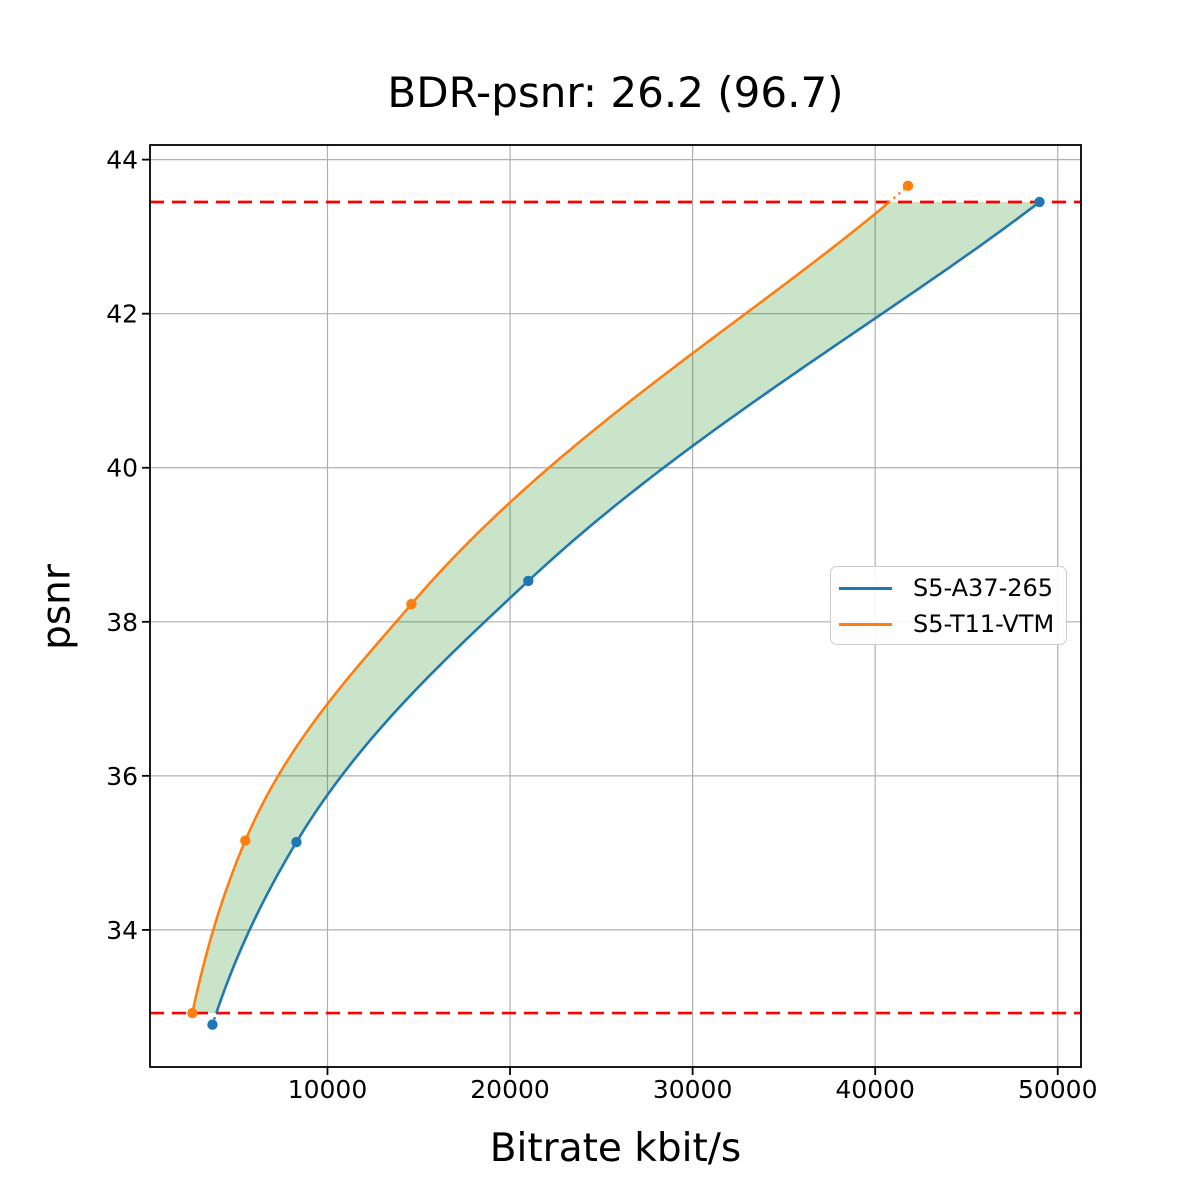 The height and width of the screenshot is (1200, 1200). I want to click on y-tick-label: 34, so click(122, 930).